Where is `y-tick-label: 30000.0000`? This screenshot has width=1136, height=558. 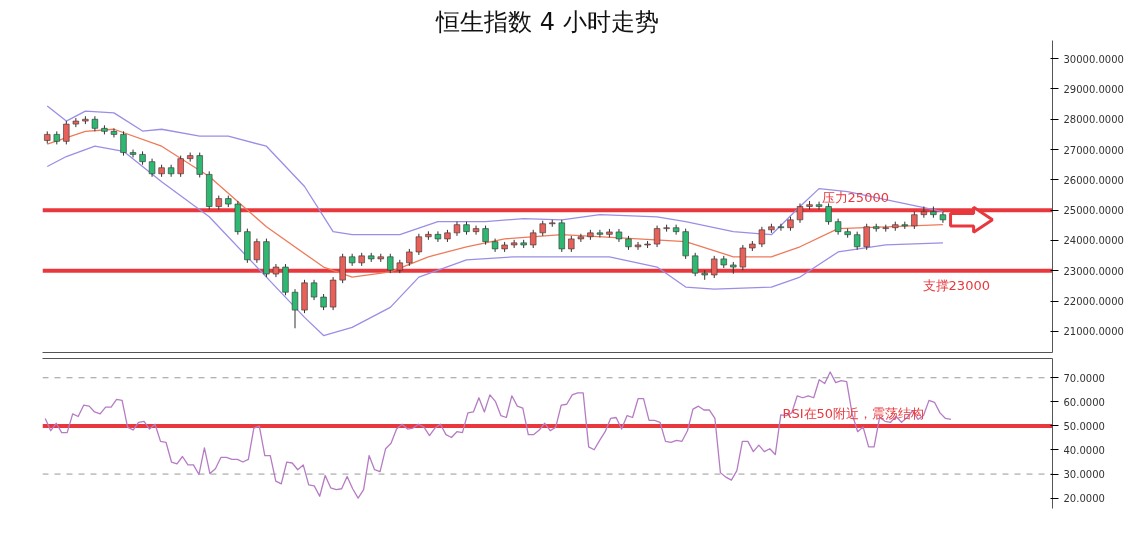 y-tick-label: 30000.0000 is located at coordinates (1093, 59).